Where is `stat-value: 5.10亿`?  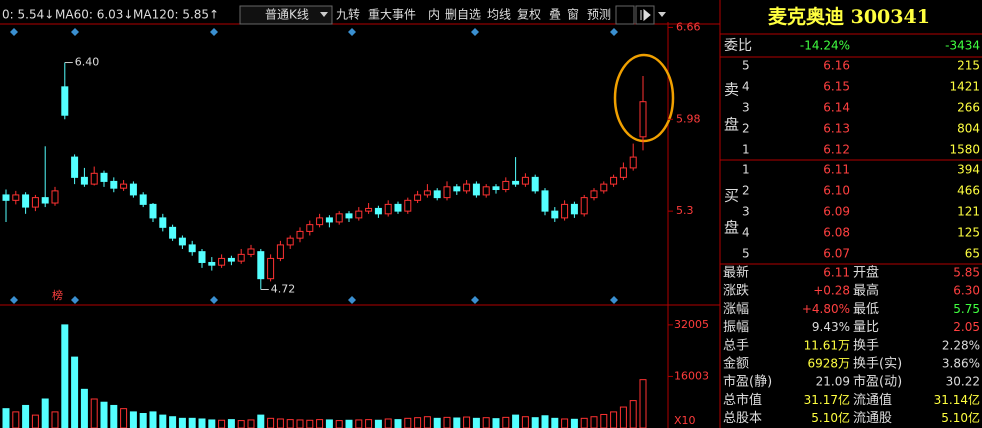
stat-value: 5.10亿 is located at coordinates (960, 417).